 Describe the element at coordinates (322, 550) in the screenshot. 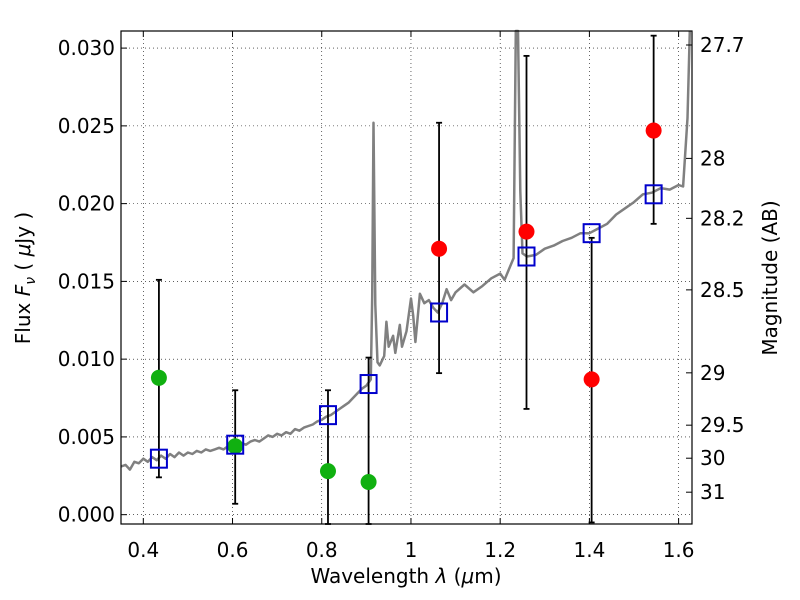

I see `x-tick-label: 0.8` at that location.